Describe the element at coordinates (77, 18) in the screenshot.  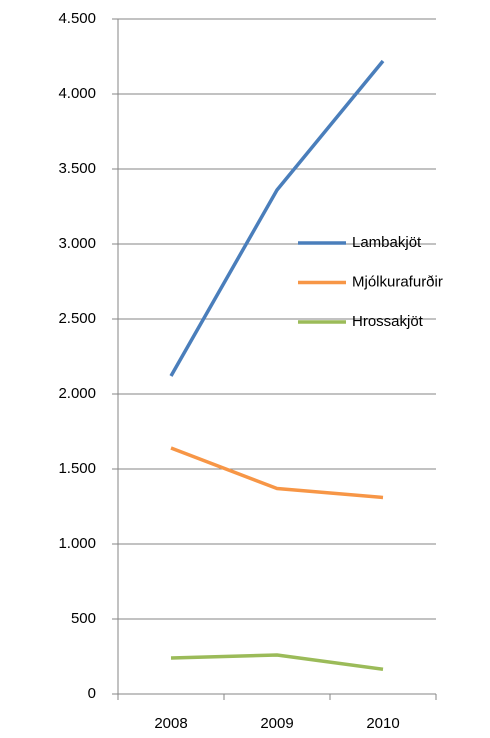
I see `y-tick-label: 4.500` at that location.